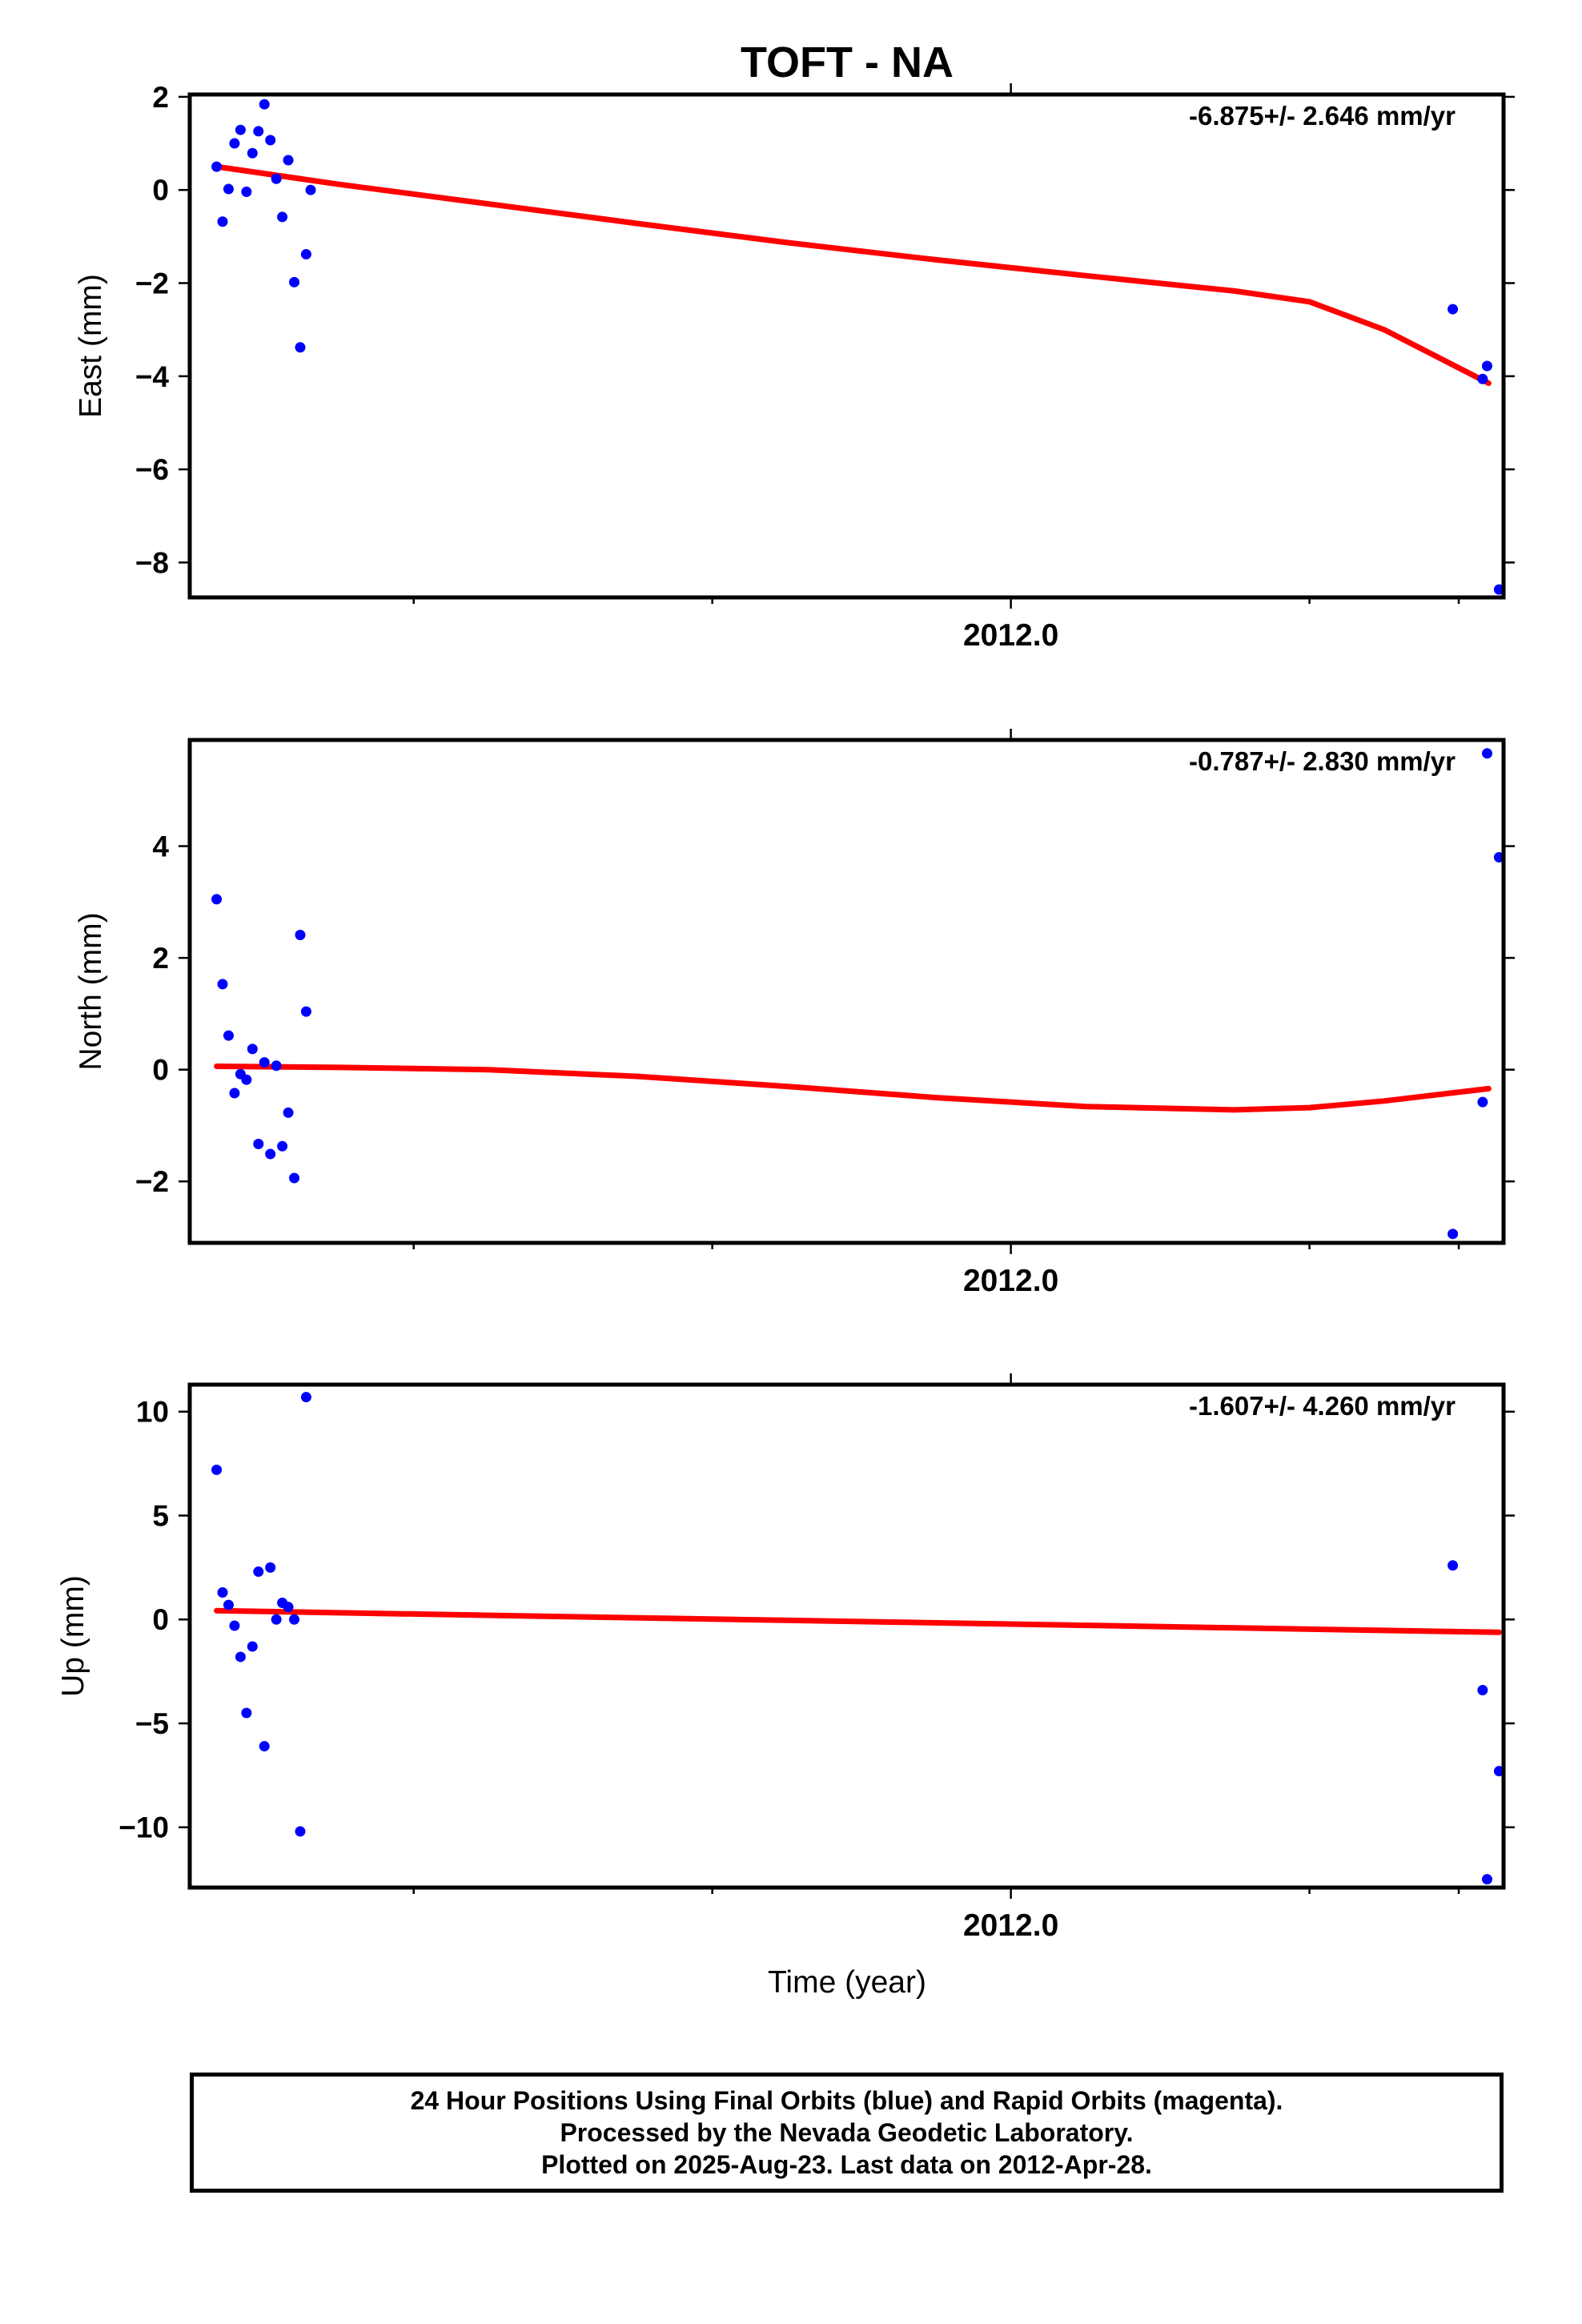  I want to click on east-ytick-label: −6, so click(152, 470).